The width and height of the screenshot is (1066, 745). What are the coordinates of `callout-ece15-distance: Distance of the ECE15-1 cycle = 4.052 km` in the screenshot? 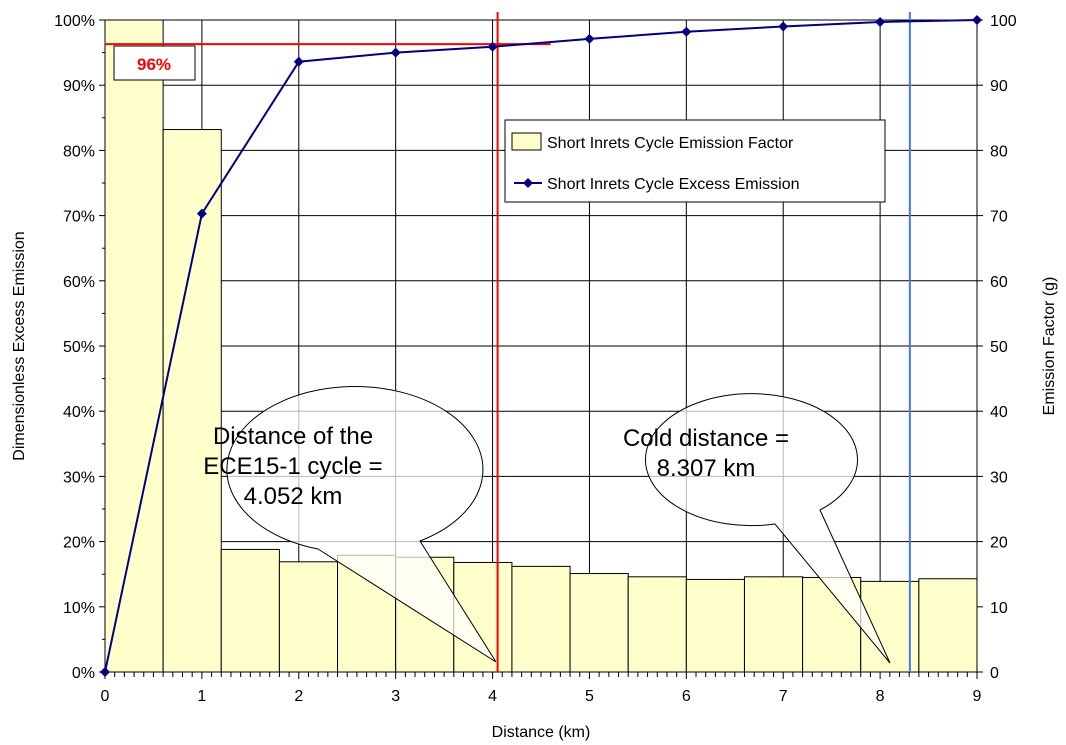 It's located at (350, 524).